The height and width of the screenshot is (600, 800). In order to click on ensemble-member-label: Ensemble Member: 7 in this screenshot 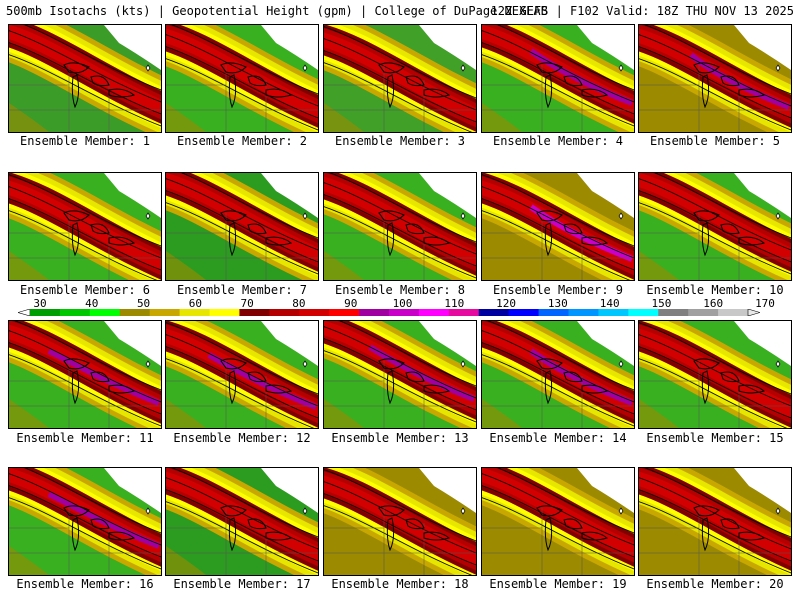, I will do `click(242, 290)`.